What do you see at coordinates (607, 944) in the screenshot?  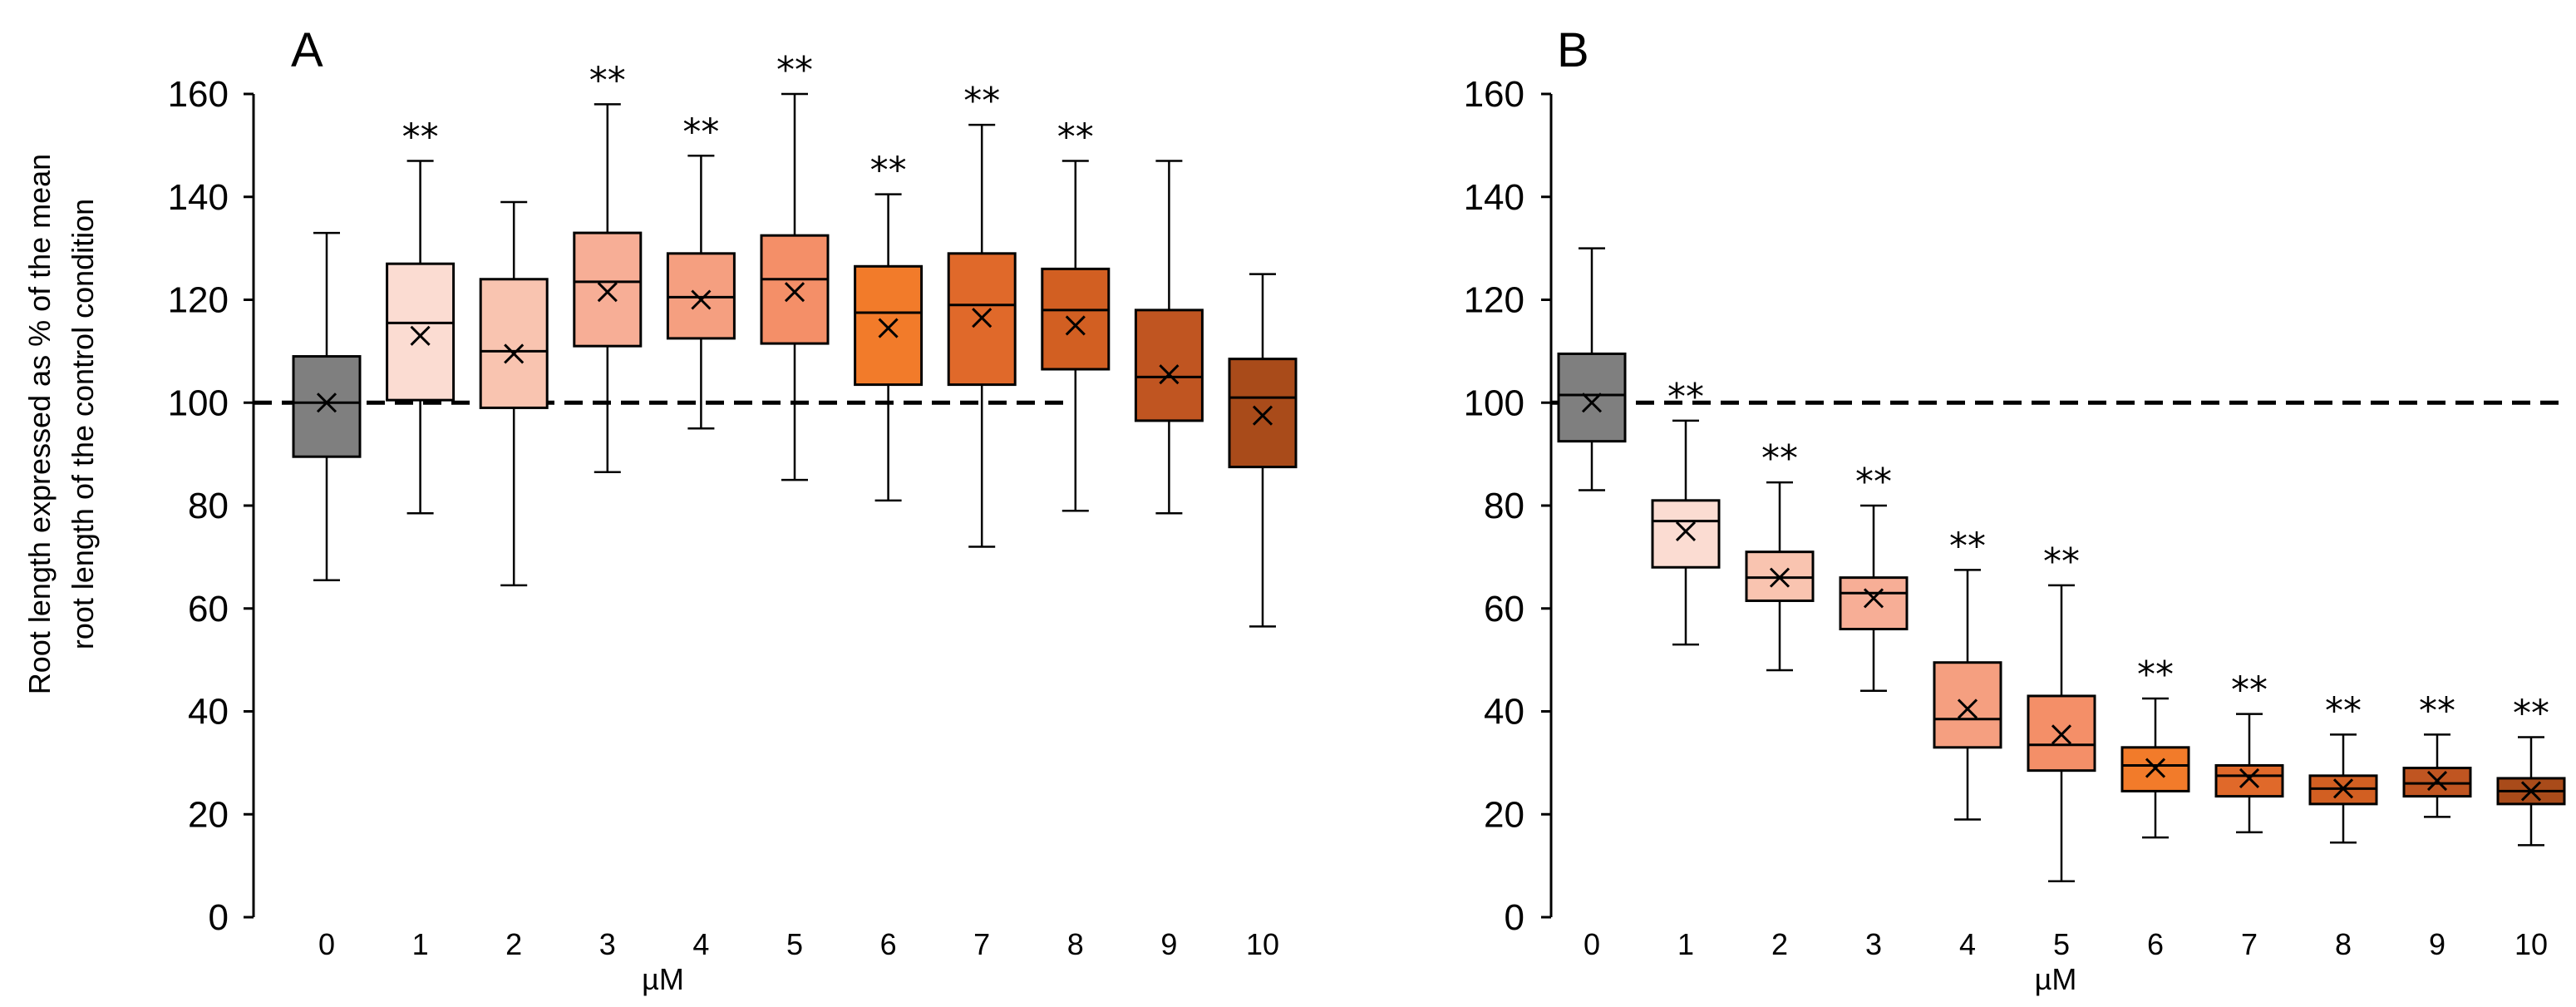 I see `panel-a-x-tick-label: 3` at bounding box center [607, 944].